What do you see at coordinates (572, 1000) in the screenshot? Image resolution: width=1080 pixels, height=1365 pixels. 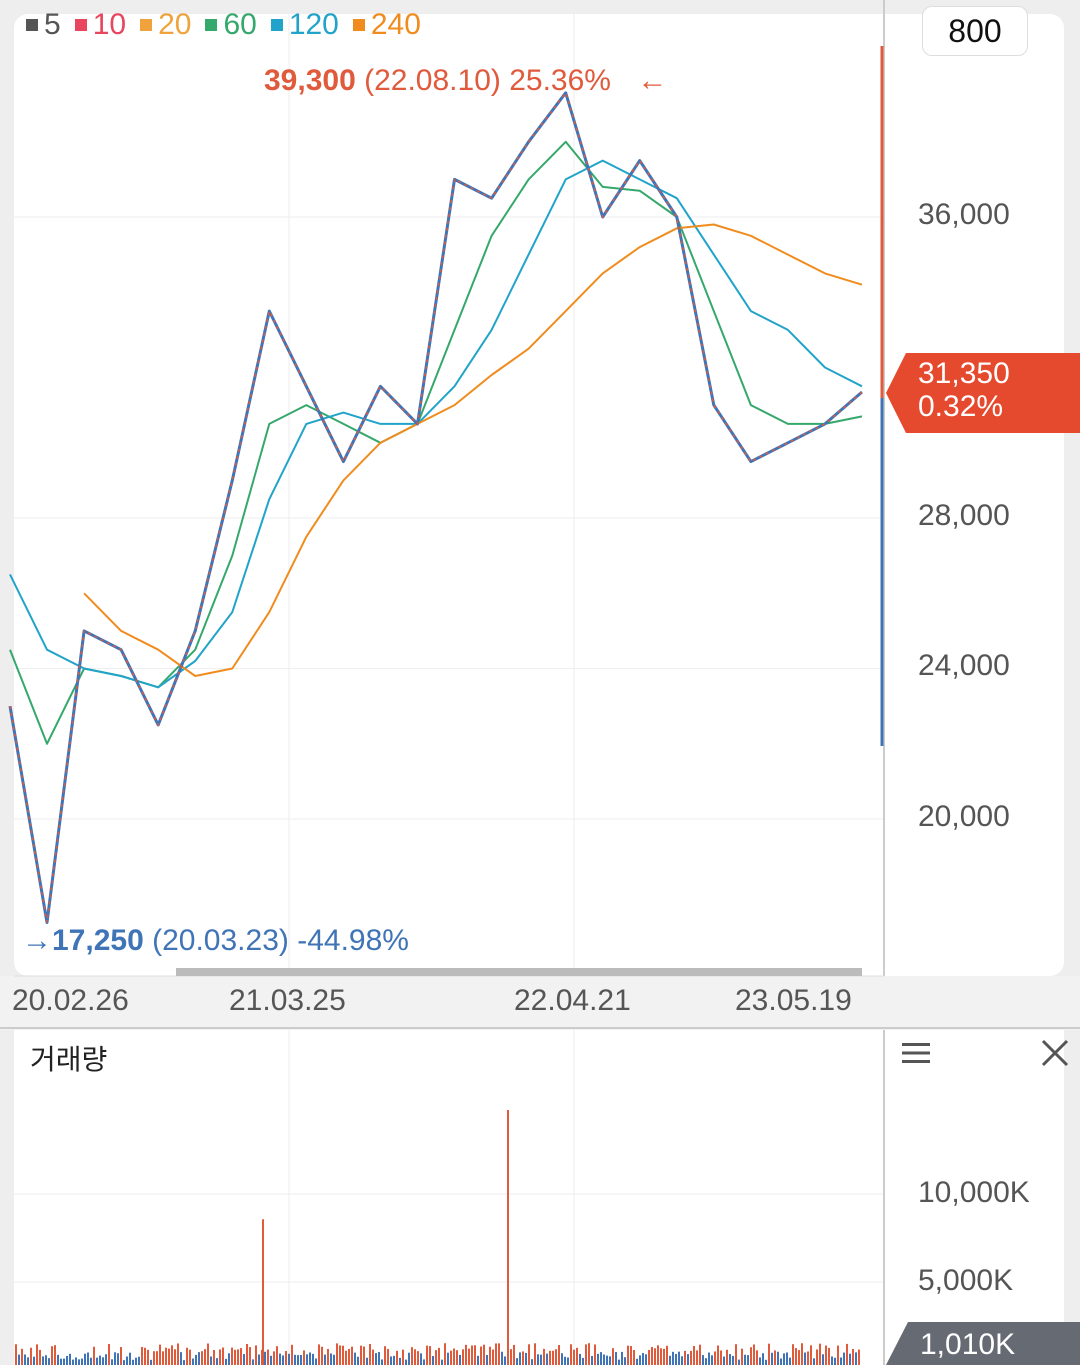 I see `date-tick-3: 22.04.21` at bounding box center [572, 1000].